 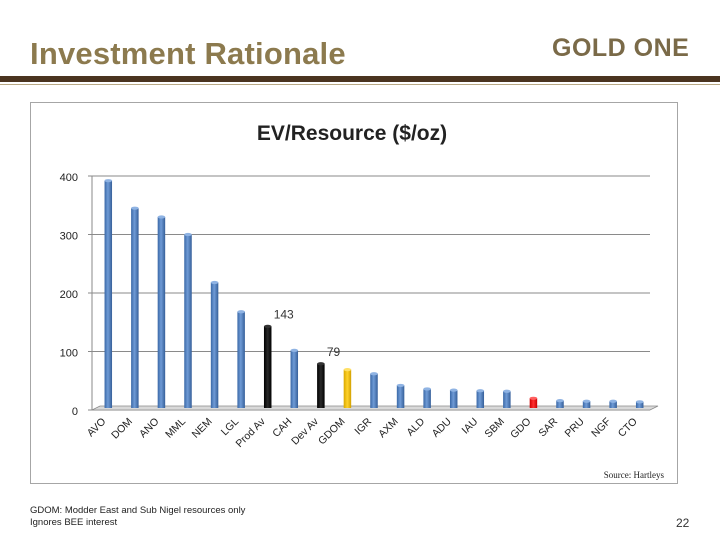 I want to click on bar-cto, so click(x=639, y=404).